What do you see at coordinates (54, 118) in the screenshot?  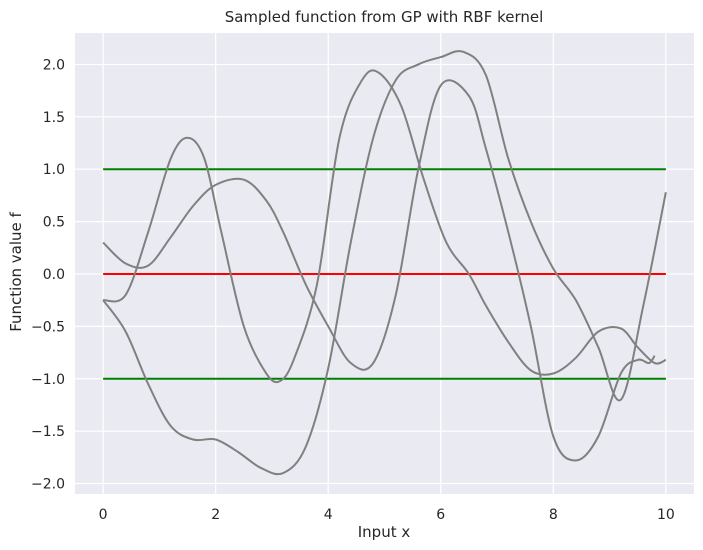 I see `y-tick-label: 1.5` at bounding box center [54, 118].